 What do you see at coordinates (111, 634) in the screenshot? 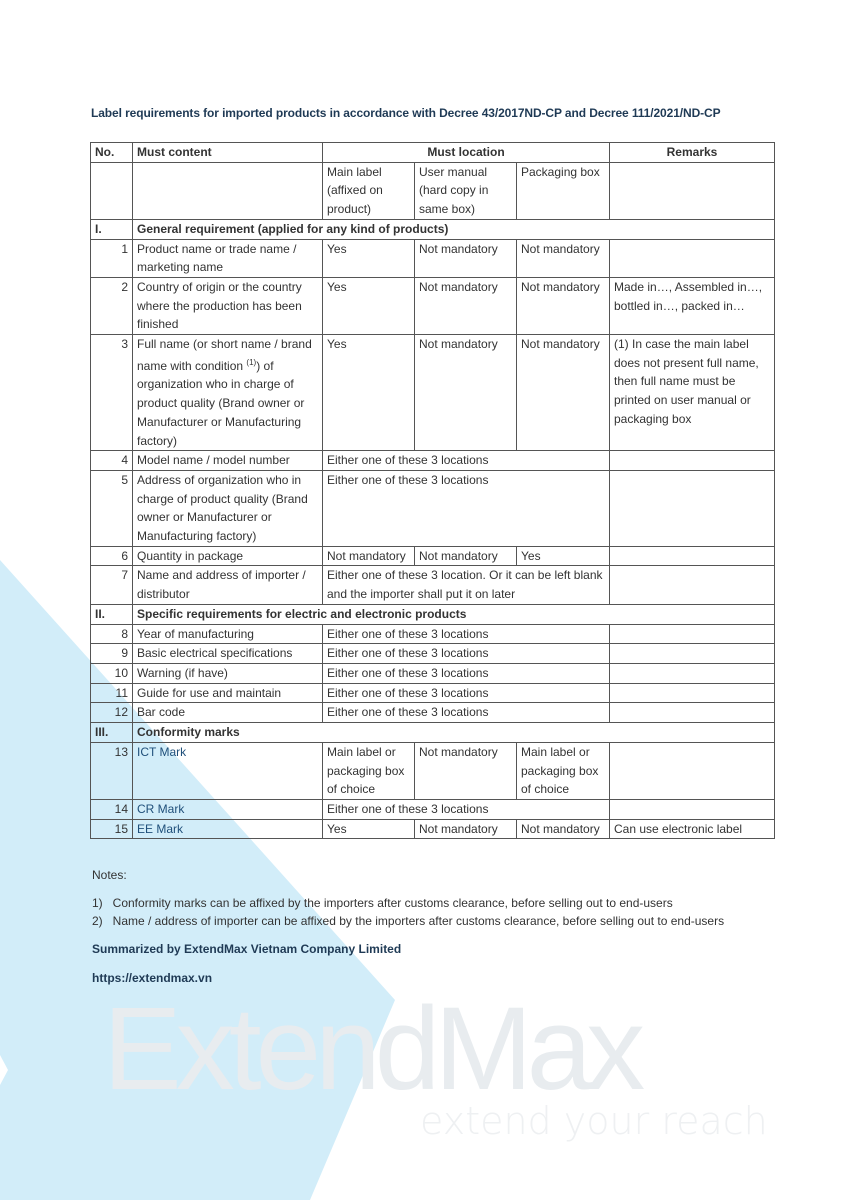
I see `no-cell: 8` at bounding box center [111, 634].